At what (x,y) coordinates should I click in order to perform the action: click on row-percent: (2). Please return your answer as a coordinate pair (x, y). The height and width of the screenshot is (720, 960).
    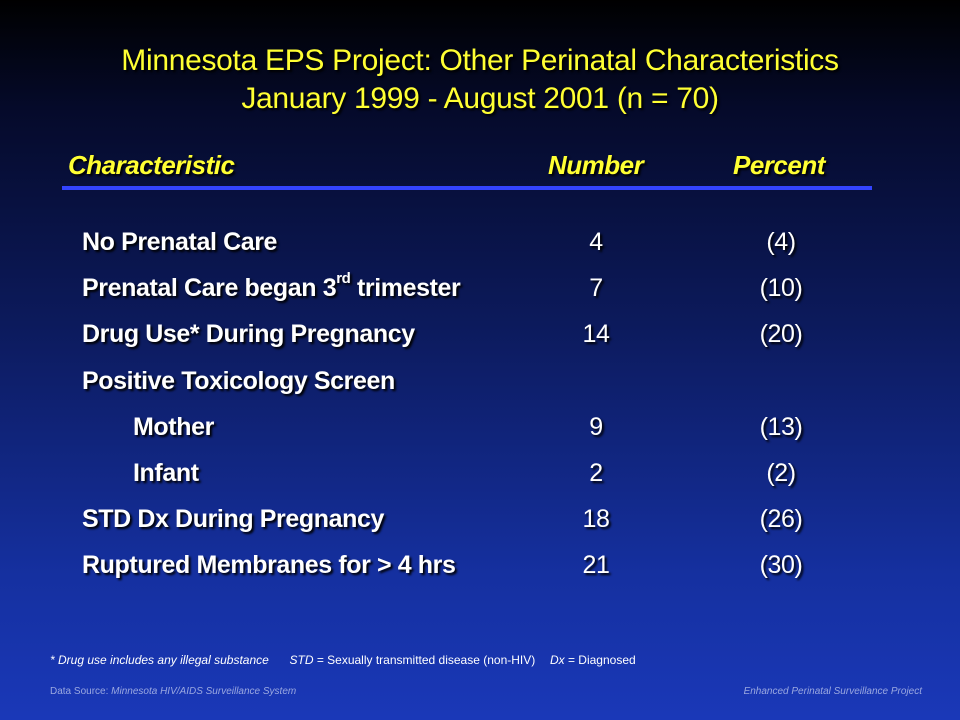
    Looking at the image, I should click on (781, 473).